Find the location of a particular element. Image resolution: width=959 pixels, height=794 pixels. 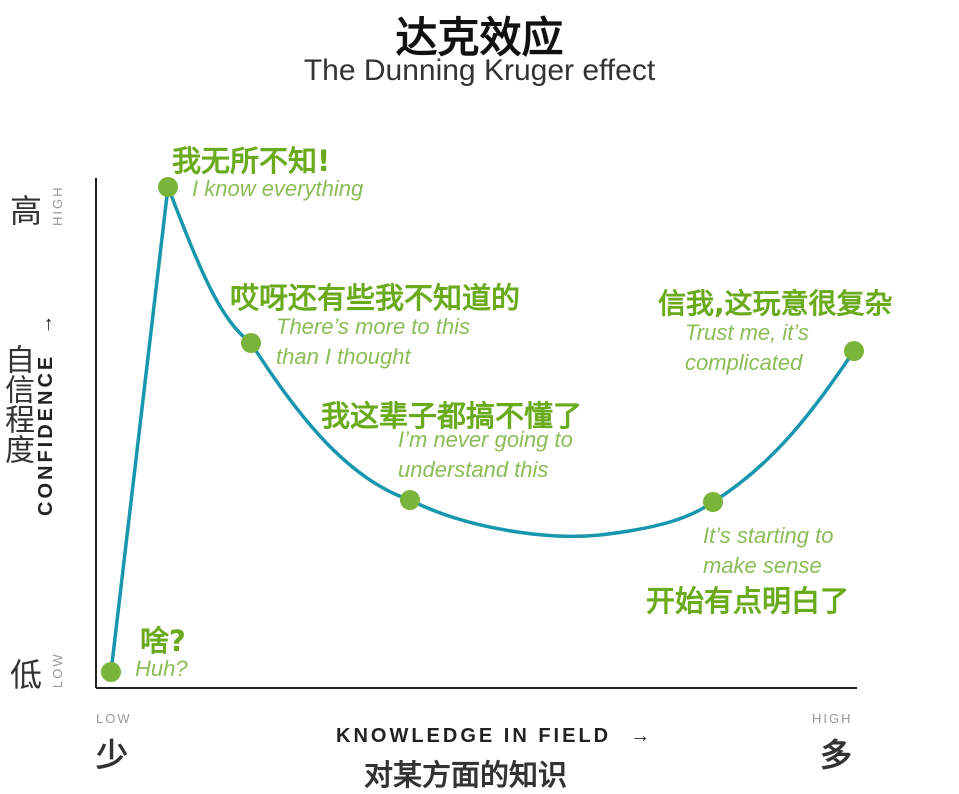

stage-more-to-this-en: There’s more to this than I thought is located at coordinates (373, 341).